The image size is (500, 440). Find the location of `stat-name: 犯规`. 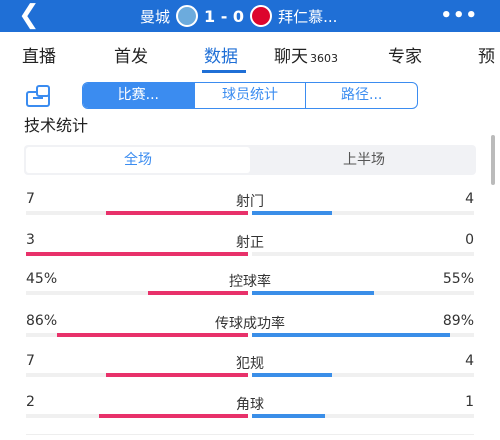

stat-name: 犯规 is located at coordinates (250, 364).